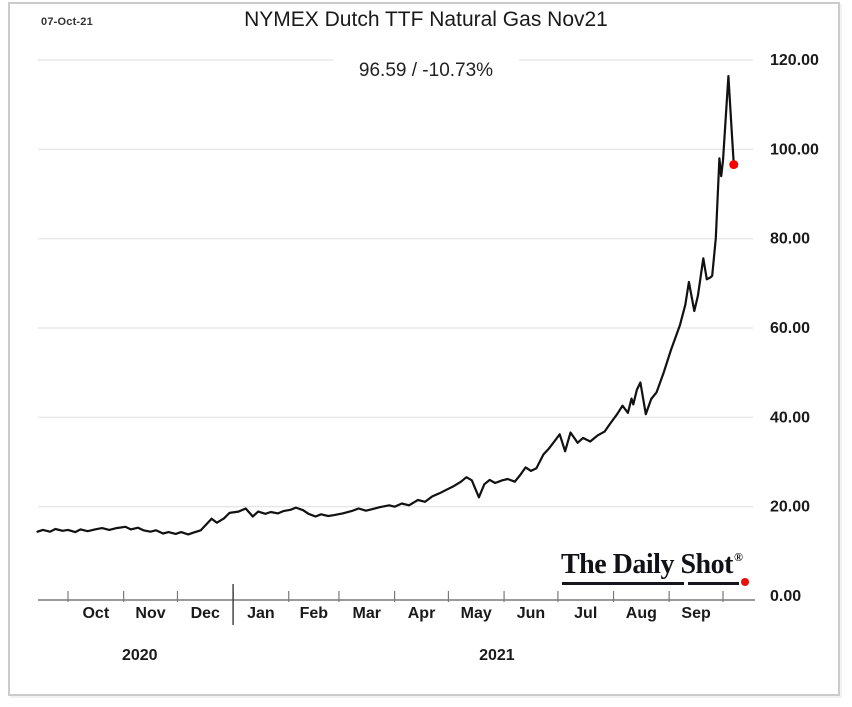 This screenshot has height=707, width=852. Describe the element at coordinates (790, 507) in the screenshot. I see `svg-text: 20.00` at that location.